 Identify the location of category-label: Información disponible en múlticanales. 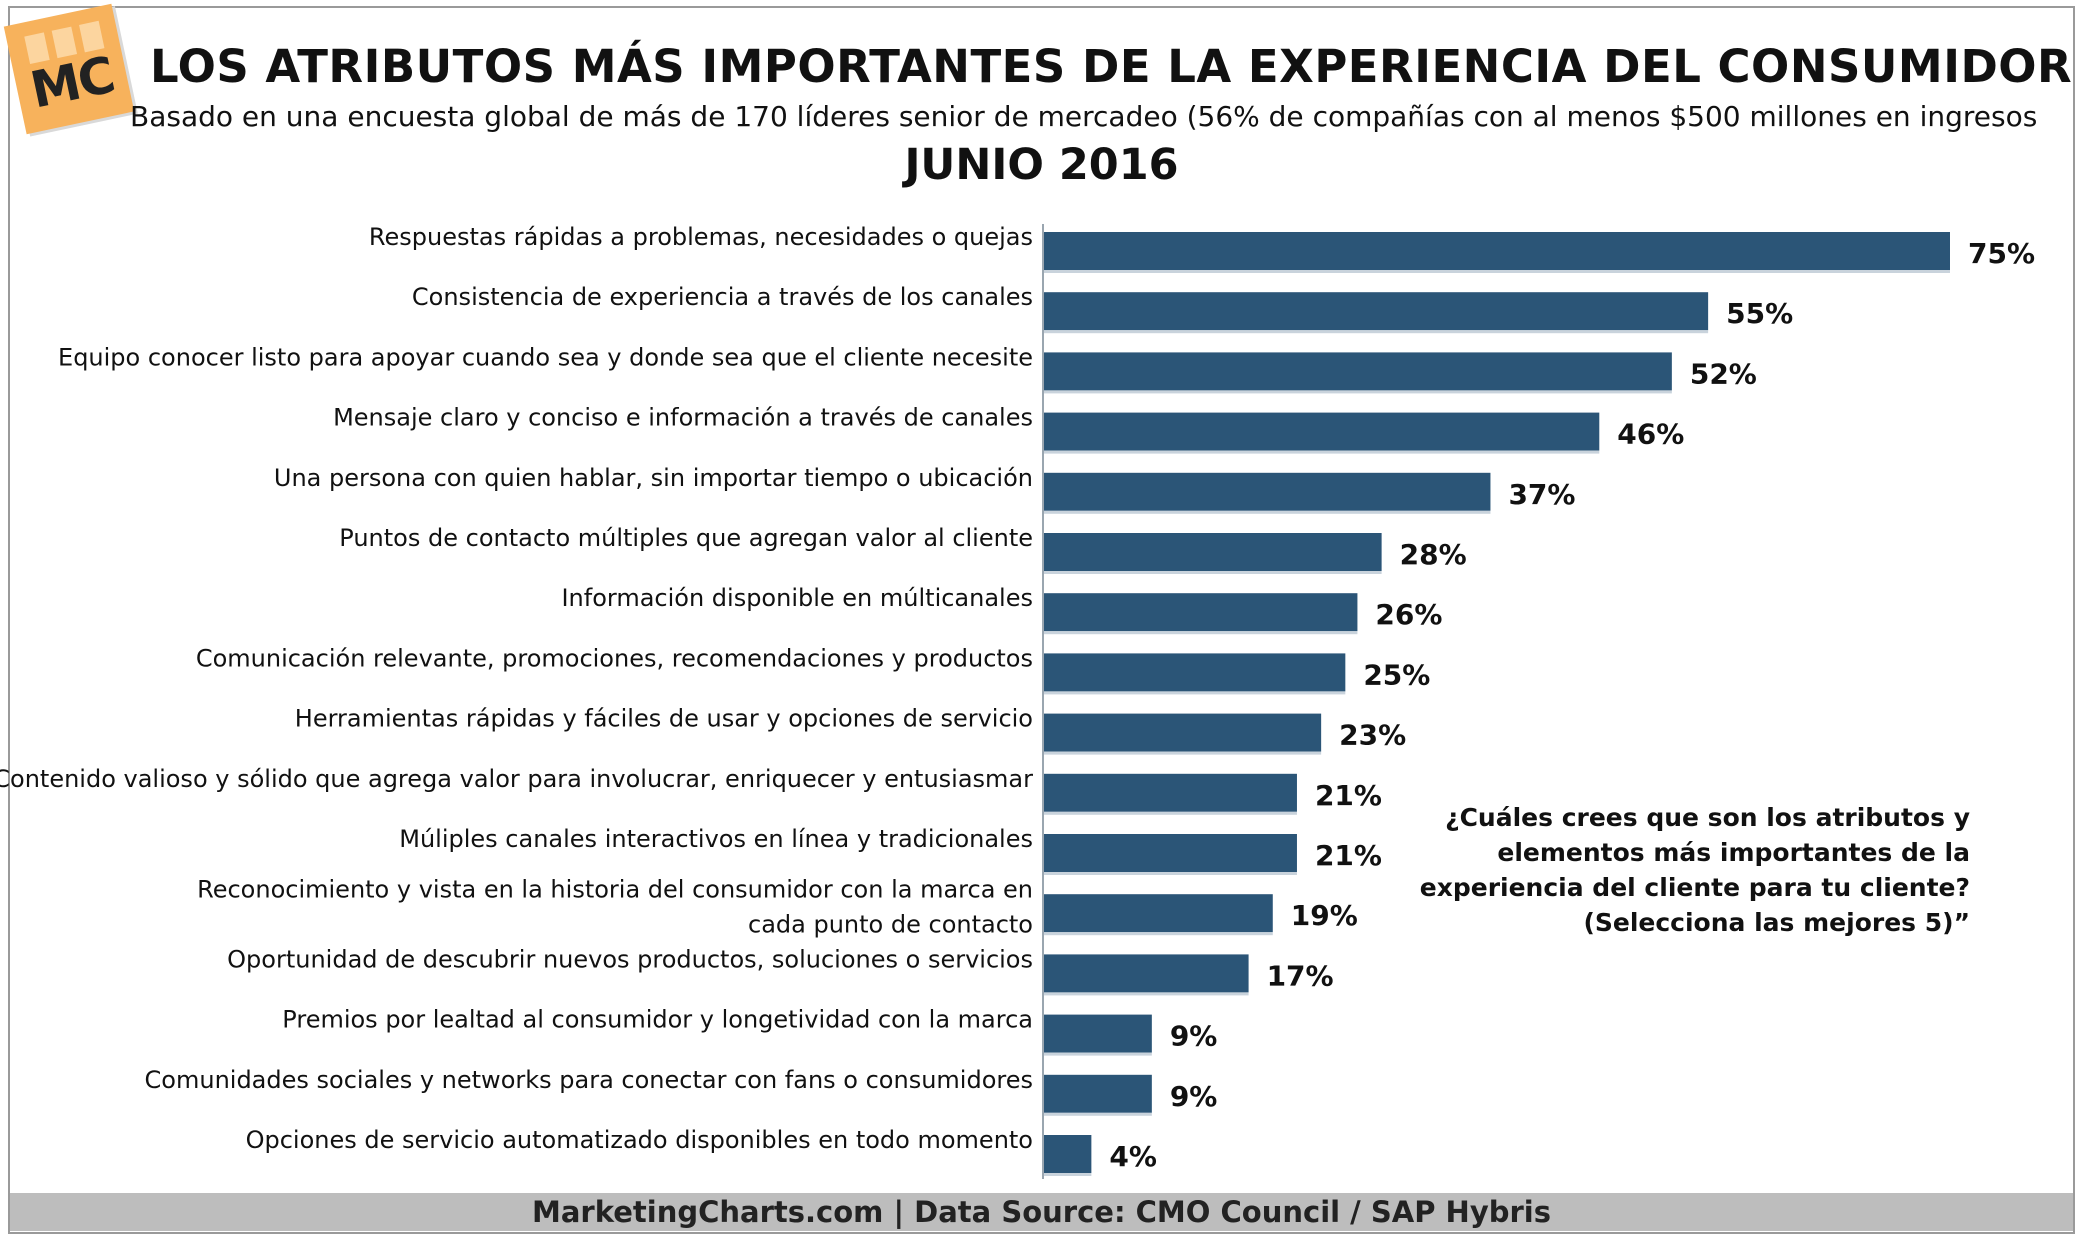
(797, 598).